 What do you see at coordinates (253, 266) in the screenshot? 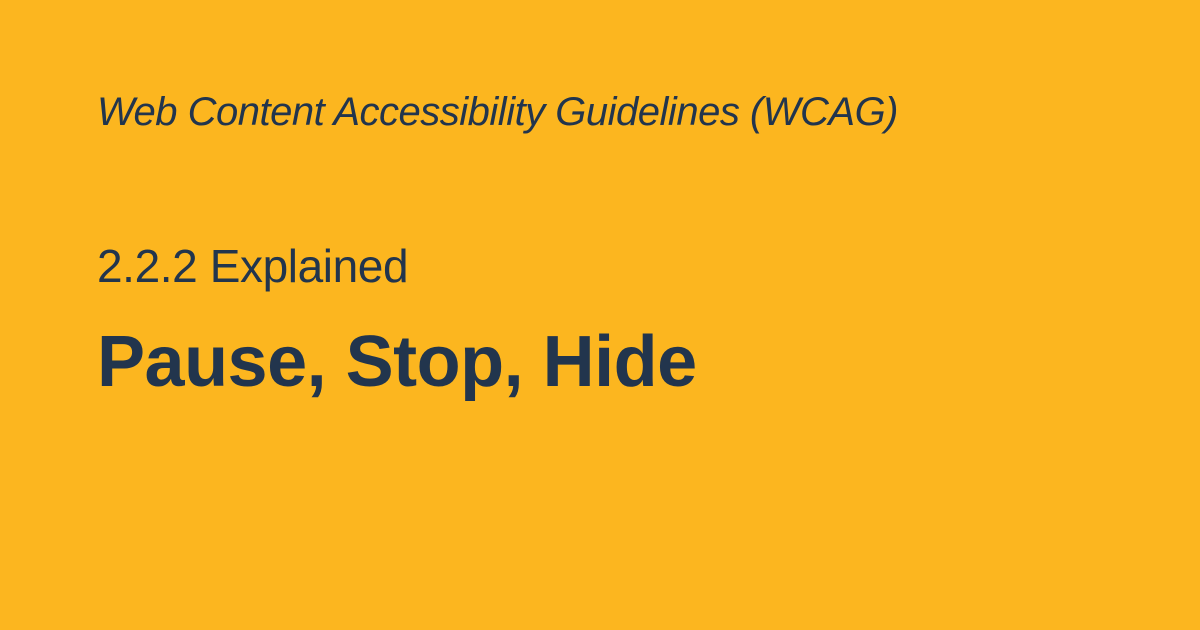
I see `success-criterion-subtitle: 2.2.2 Explained` at bounding box center [253, 266].